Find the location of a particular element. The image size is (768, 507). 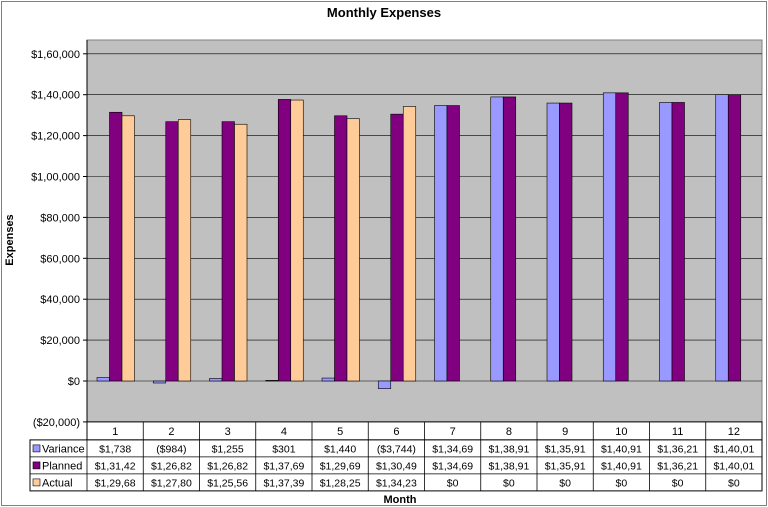

table-cell: $1,440 is located at coordinates (340, 449).